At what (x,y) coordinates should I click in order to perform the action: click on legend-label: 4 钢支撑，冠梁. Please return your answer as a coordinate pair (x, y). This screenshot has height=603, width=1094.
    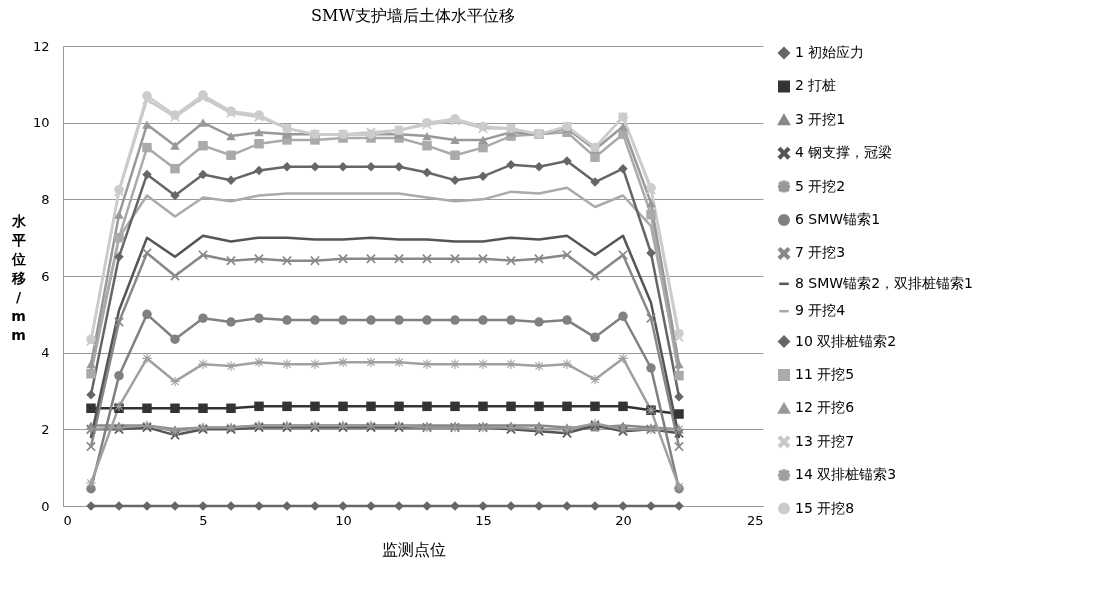
    Looking at the image, I should click on (844, 152).